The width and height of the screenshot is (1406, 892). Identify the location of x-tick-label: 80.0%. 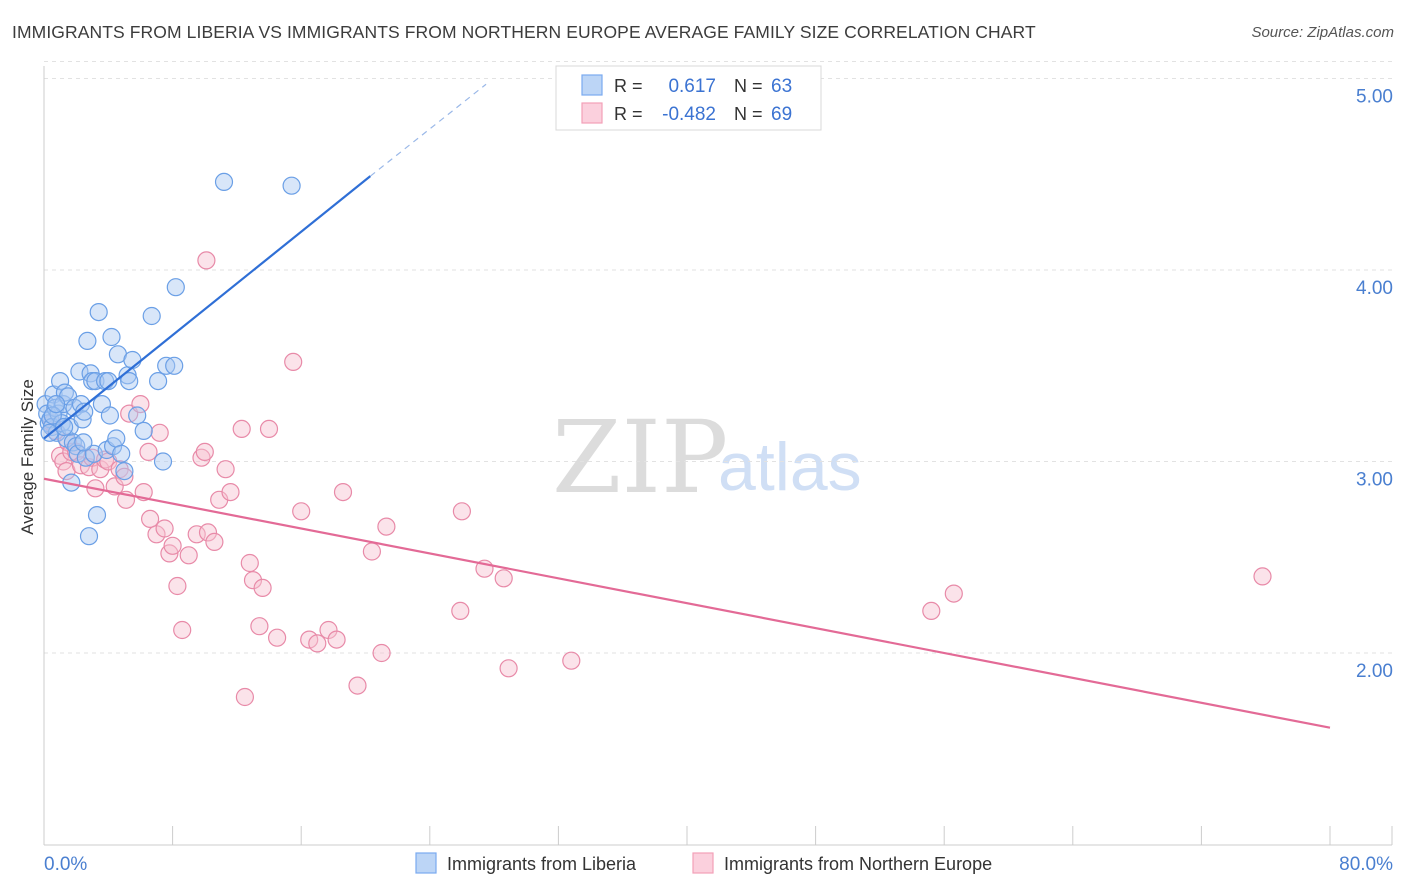
(1366, 864).